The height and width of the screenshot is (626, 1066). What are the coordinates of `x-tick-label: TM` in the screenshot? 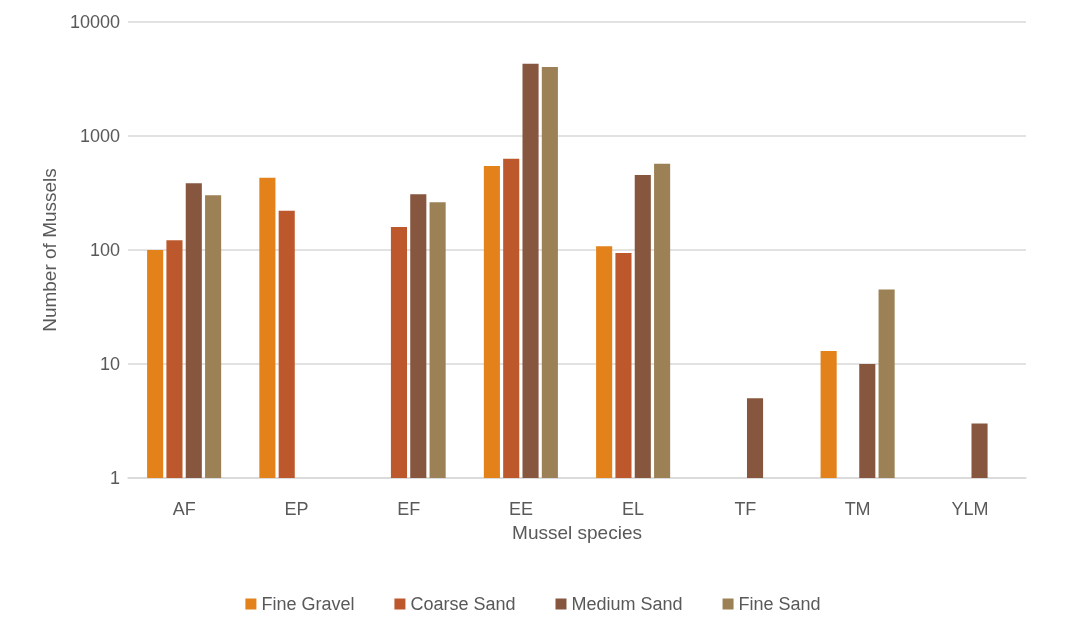 It's located at (857, 509).